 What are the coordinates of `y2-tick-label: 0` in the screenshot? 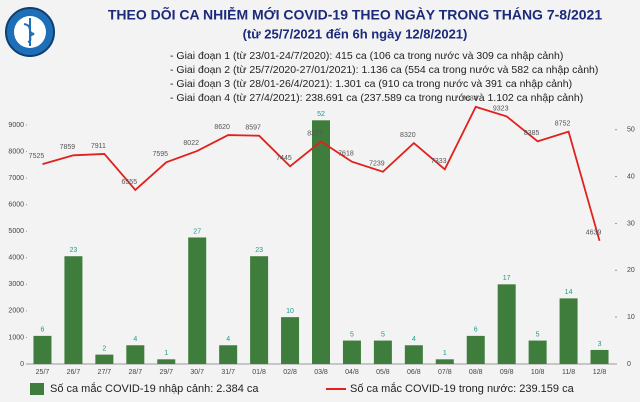 It's located at (629, 364).